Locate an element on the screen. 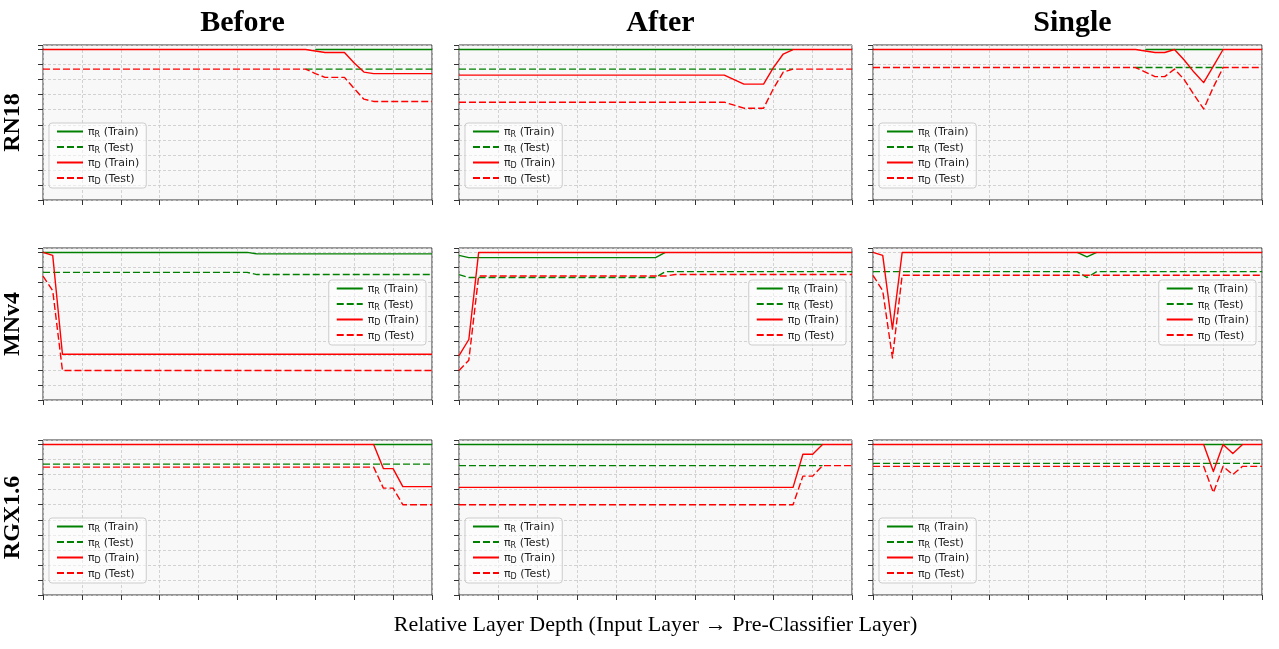 The width and height of the screenshot is (1279, 649). y-axis-title: MNv4 is located at coordinates (12, 324).